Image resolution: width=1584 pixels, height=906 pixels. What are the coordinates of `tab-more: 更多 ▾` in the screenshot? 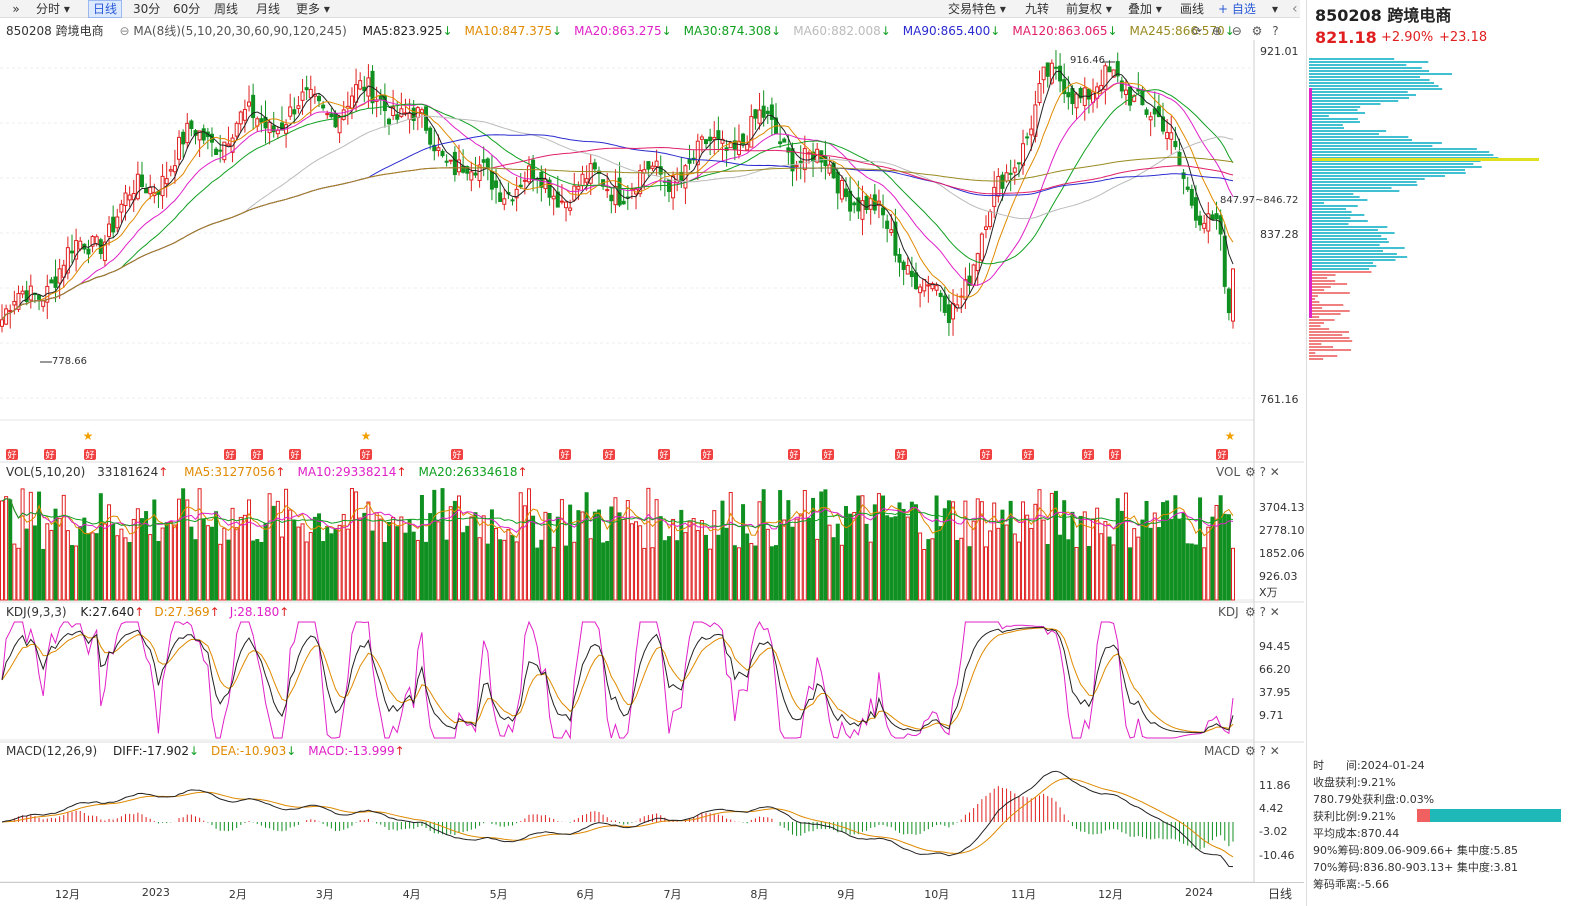 It's located at (313, 9).